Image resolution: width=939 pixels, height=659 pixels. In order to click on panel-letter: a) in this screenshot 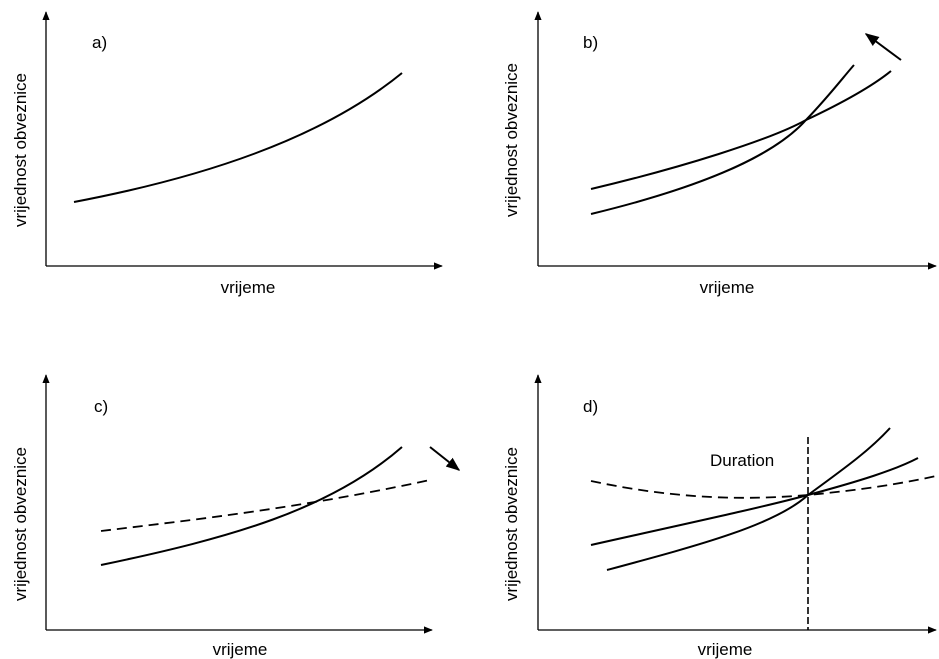, I will do `click(99, 42)`.